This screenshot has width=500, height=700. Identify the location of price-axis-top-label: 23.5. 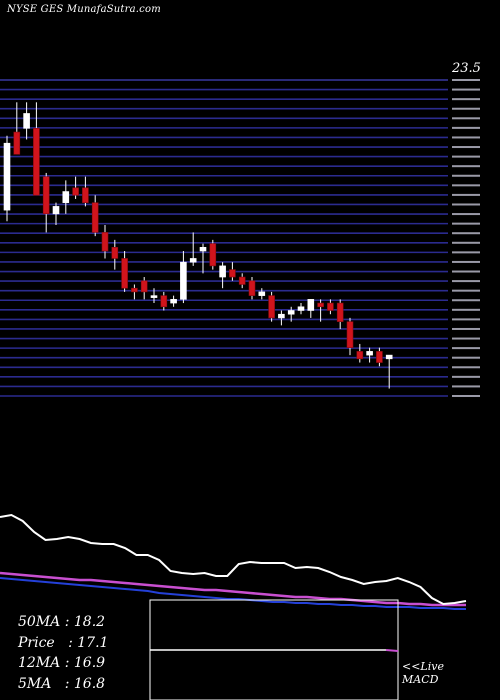
(466, 68).